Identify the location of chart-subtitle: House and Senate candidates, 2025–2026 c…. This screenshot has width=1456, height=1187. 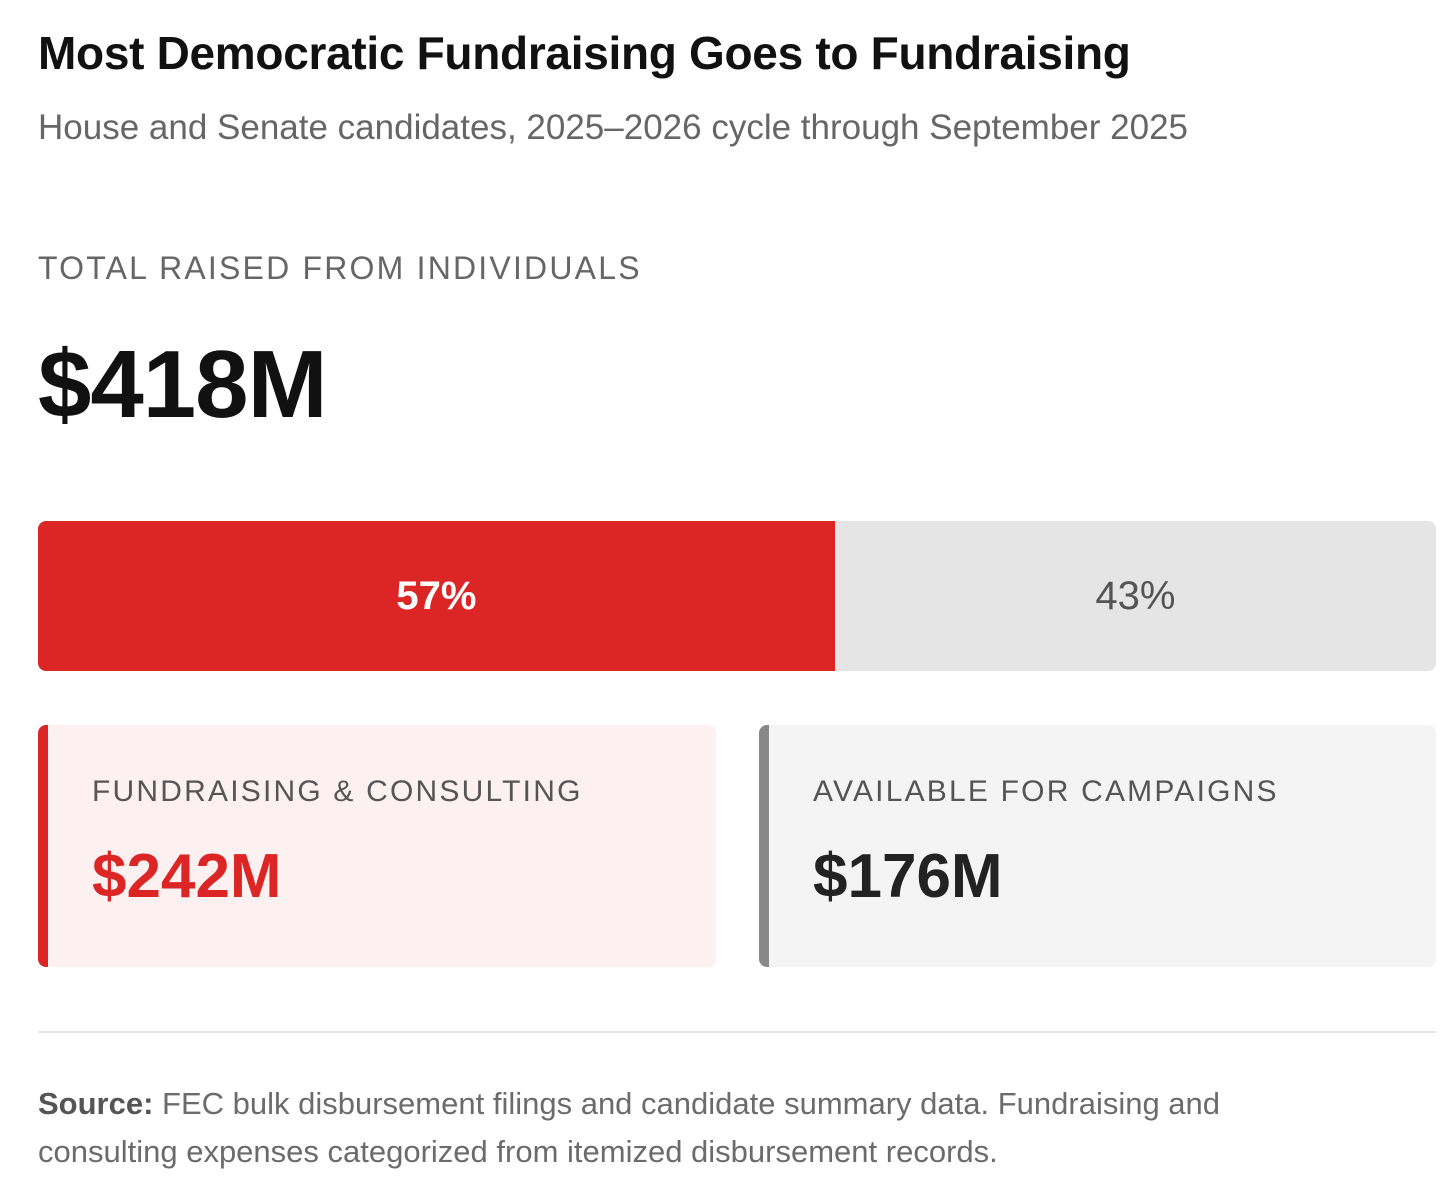
(613, 127).